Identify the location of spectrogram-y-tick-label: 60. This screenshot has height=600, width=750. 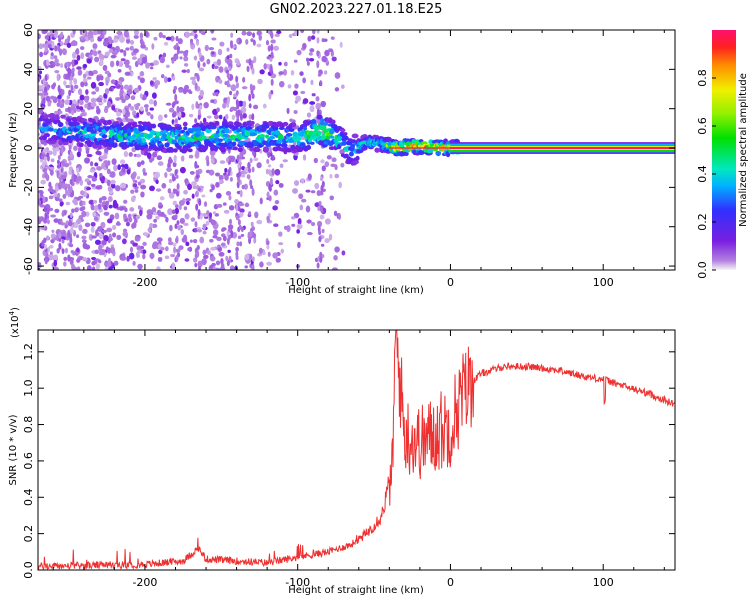
(28, 30).